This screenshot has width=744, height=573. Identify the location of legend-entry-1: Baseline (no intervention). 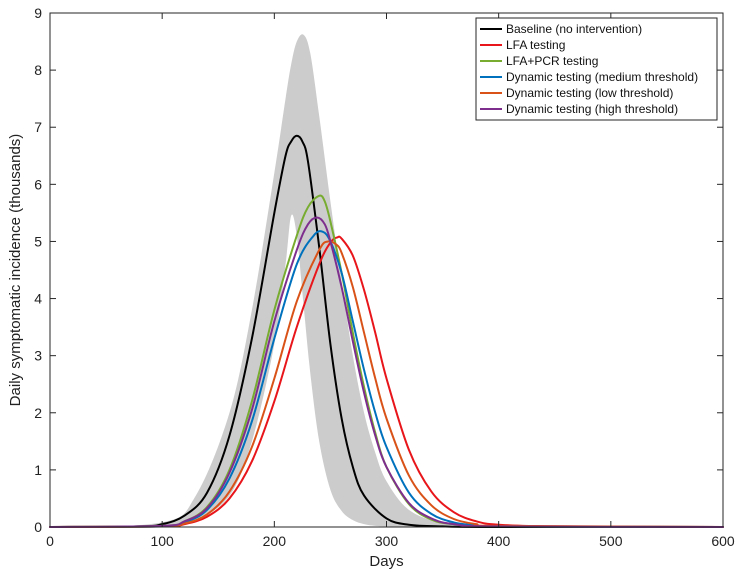
(574, 29).